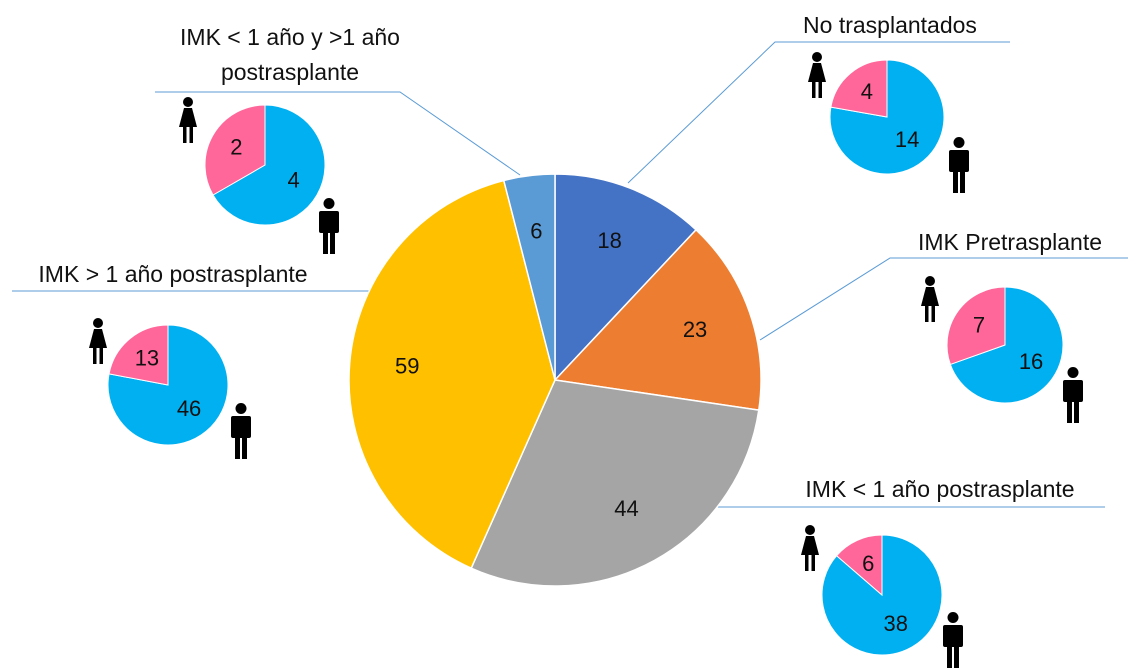 The image size is (1129, 669). Describe the element at coordinates (147, 357) in the screenshot. I see `data-label: 13` at that location.